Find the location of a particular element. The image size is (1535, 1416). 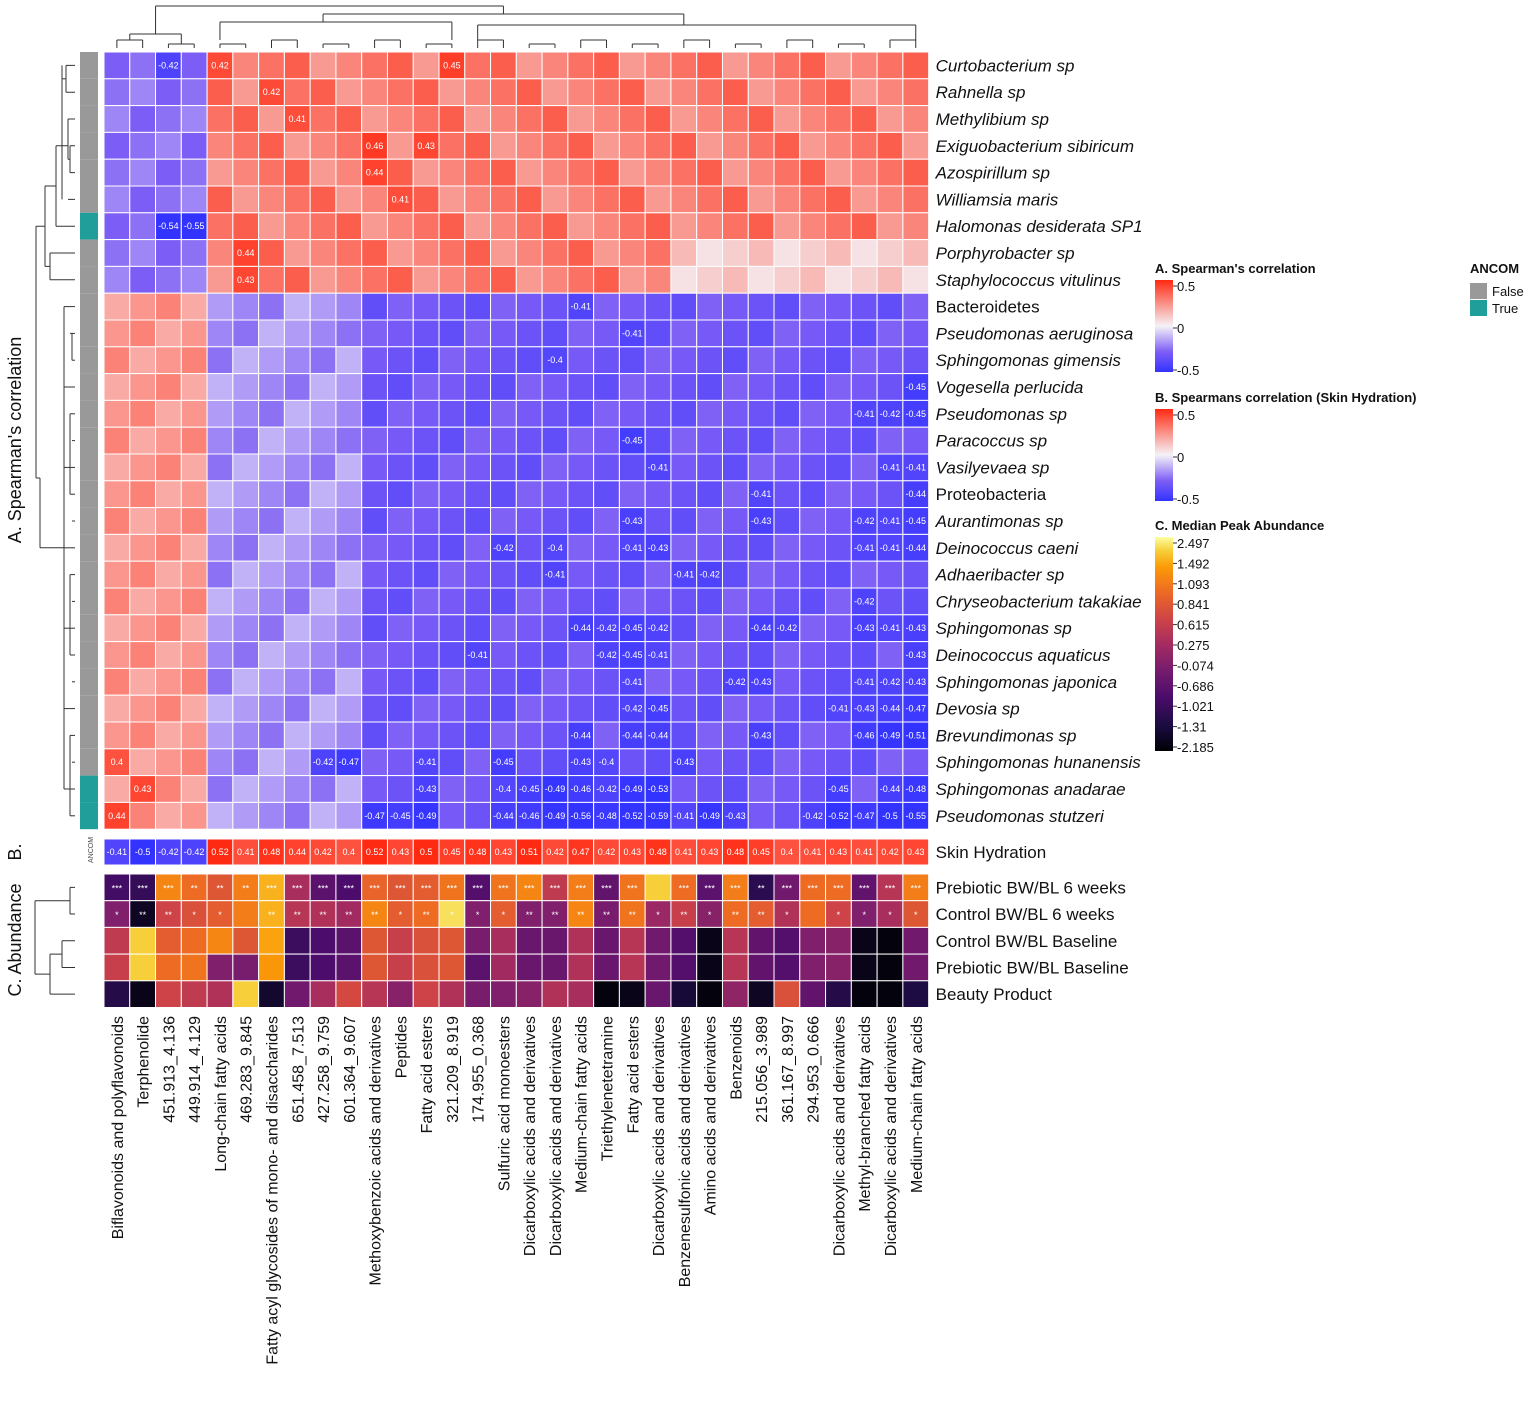

corr-cell-label: 0.42 is located at coordinates (220, 65).